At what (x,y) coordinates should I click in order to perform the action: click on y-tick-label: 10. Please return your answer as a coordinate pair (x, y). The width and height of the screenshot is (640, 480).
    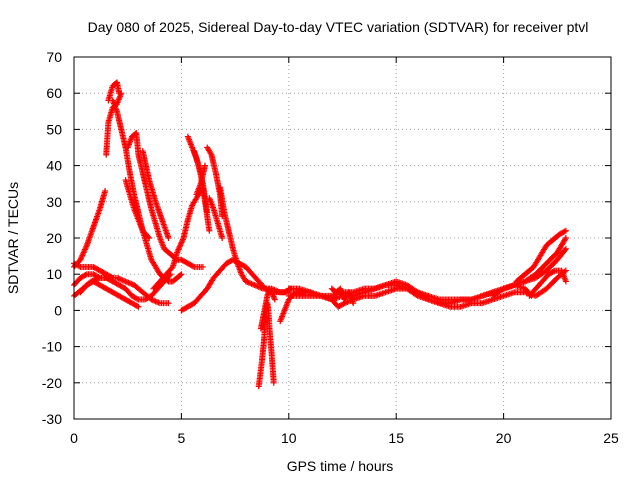
    Looking at the image, I should click on (54, 274).